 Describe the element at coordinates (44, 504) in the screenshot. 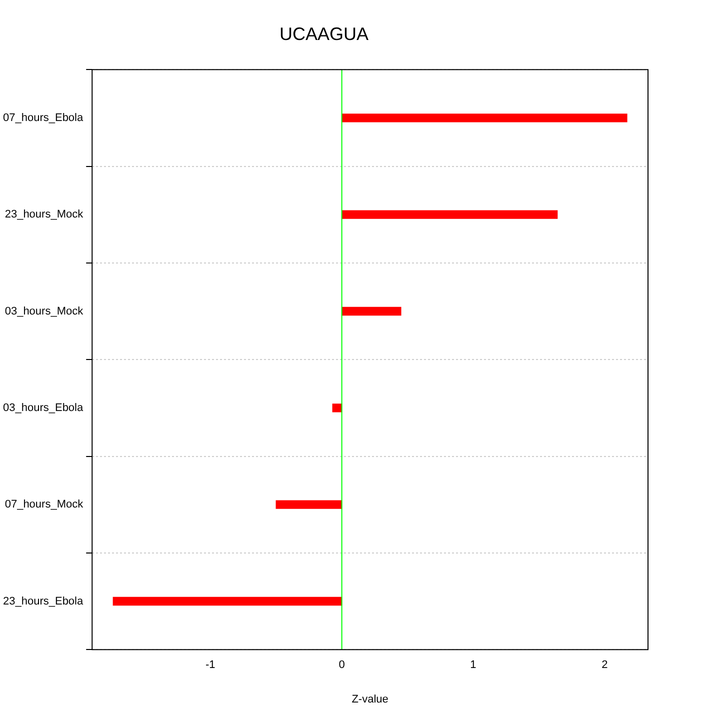

I see `y-tick-label: 07_hours_Mock` at that location.